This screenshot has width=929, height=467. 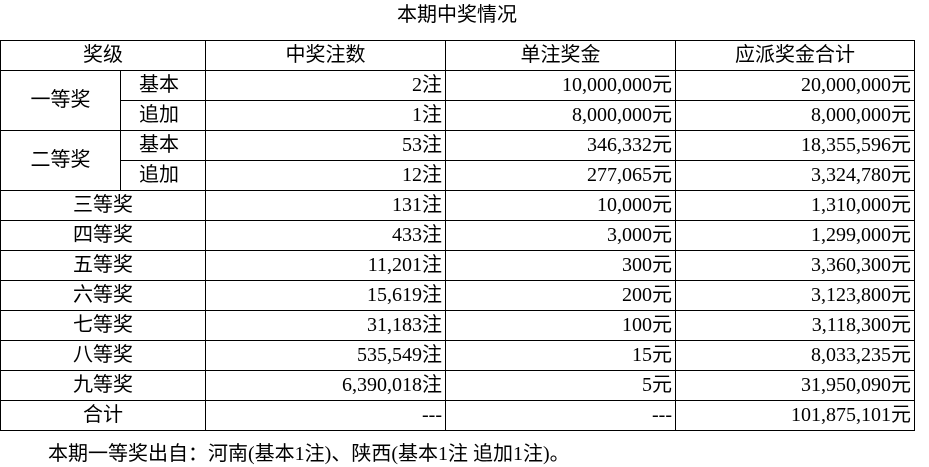 I want to click on prize-cell: 15元, so click(x=560, y=355).